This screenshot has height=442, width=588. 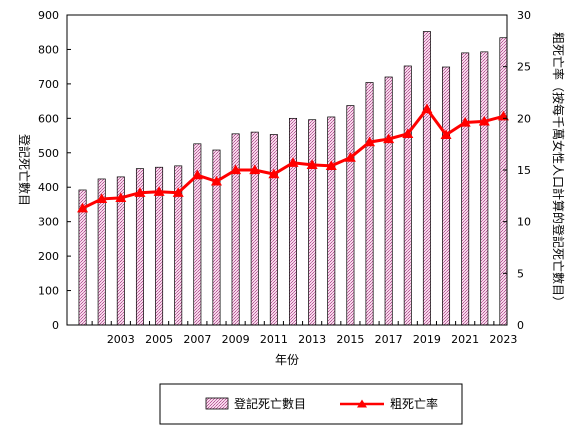 What do you see at coordinates (331, 221) in the screenshot?
I see `bar-2014` at bounding box center [331, 221].